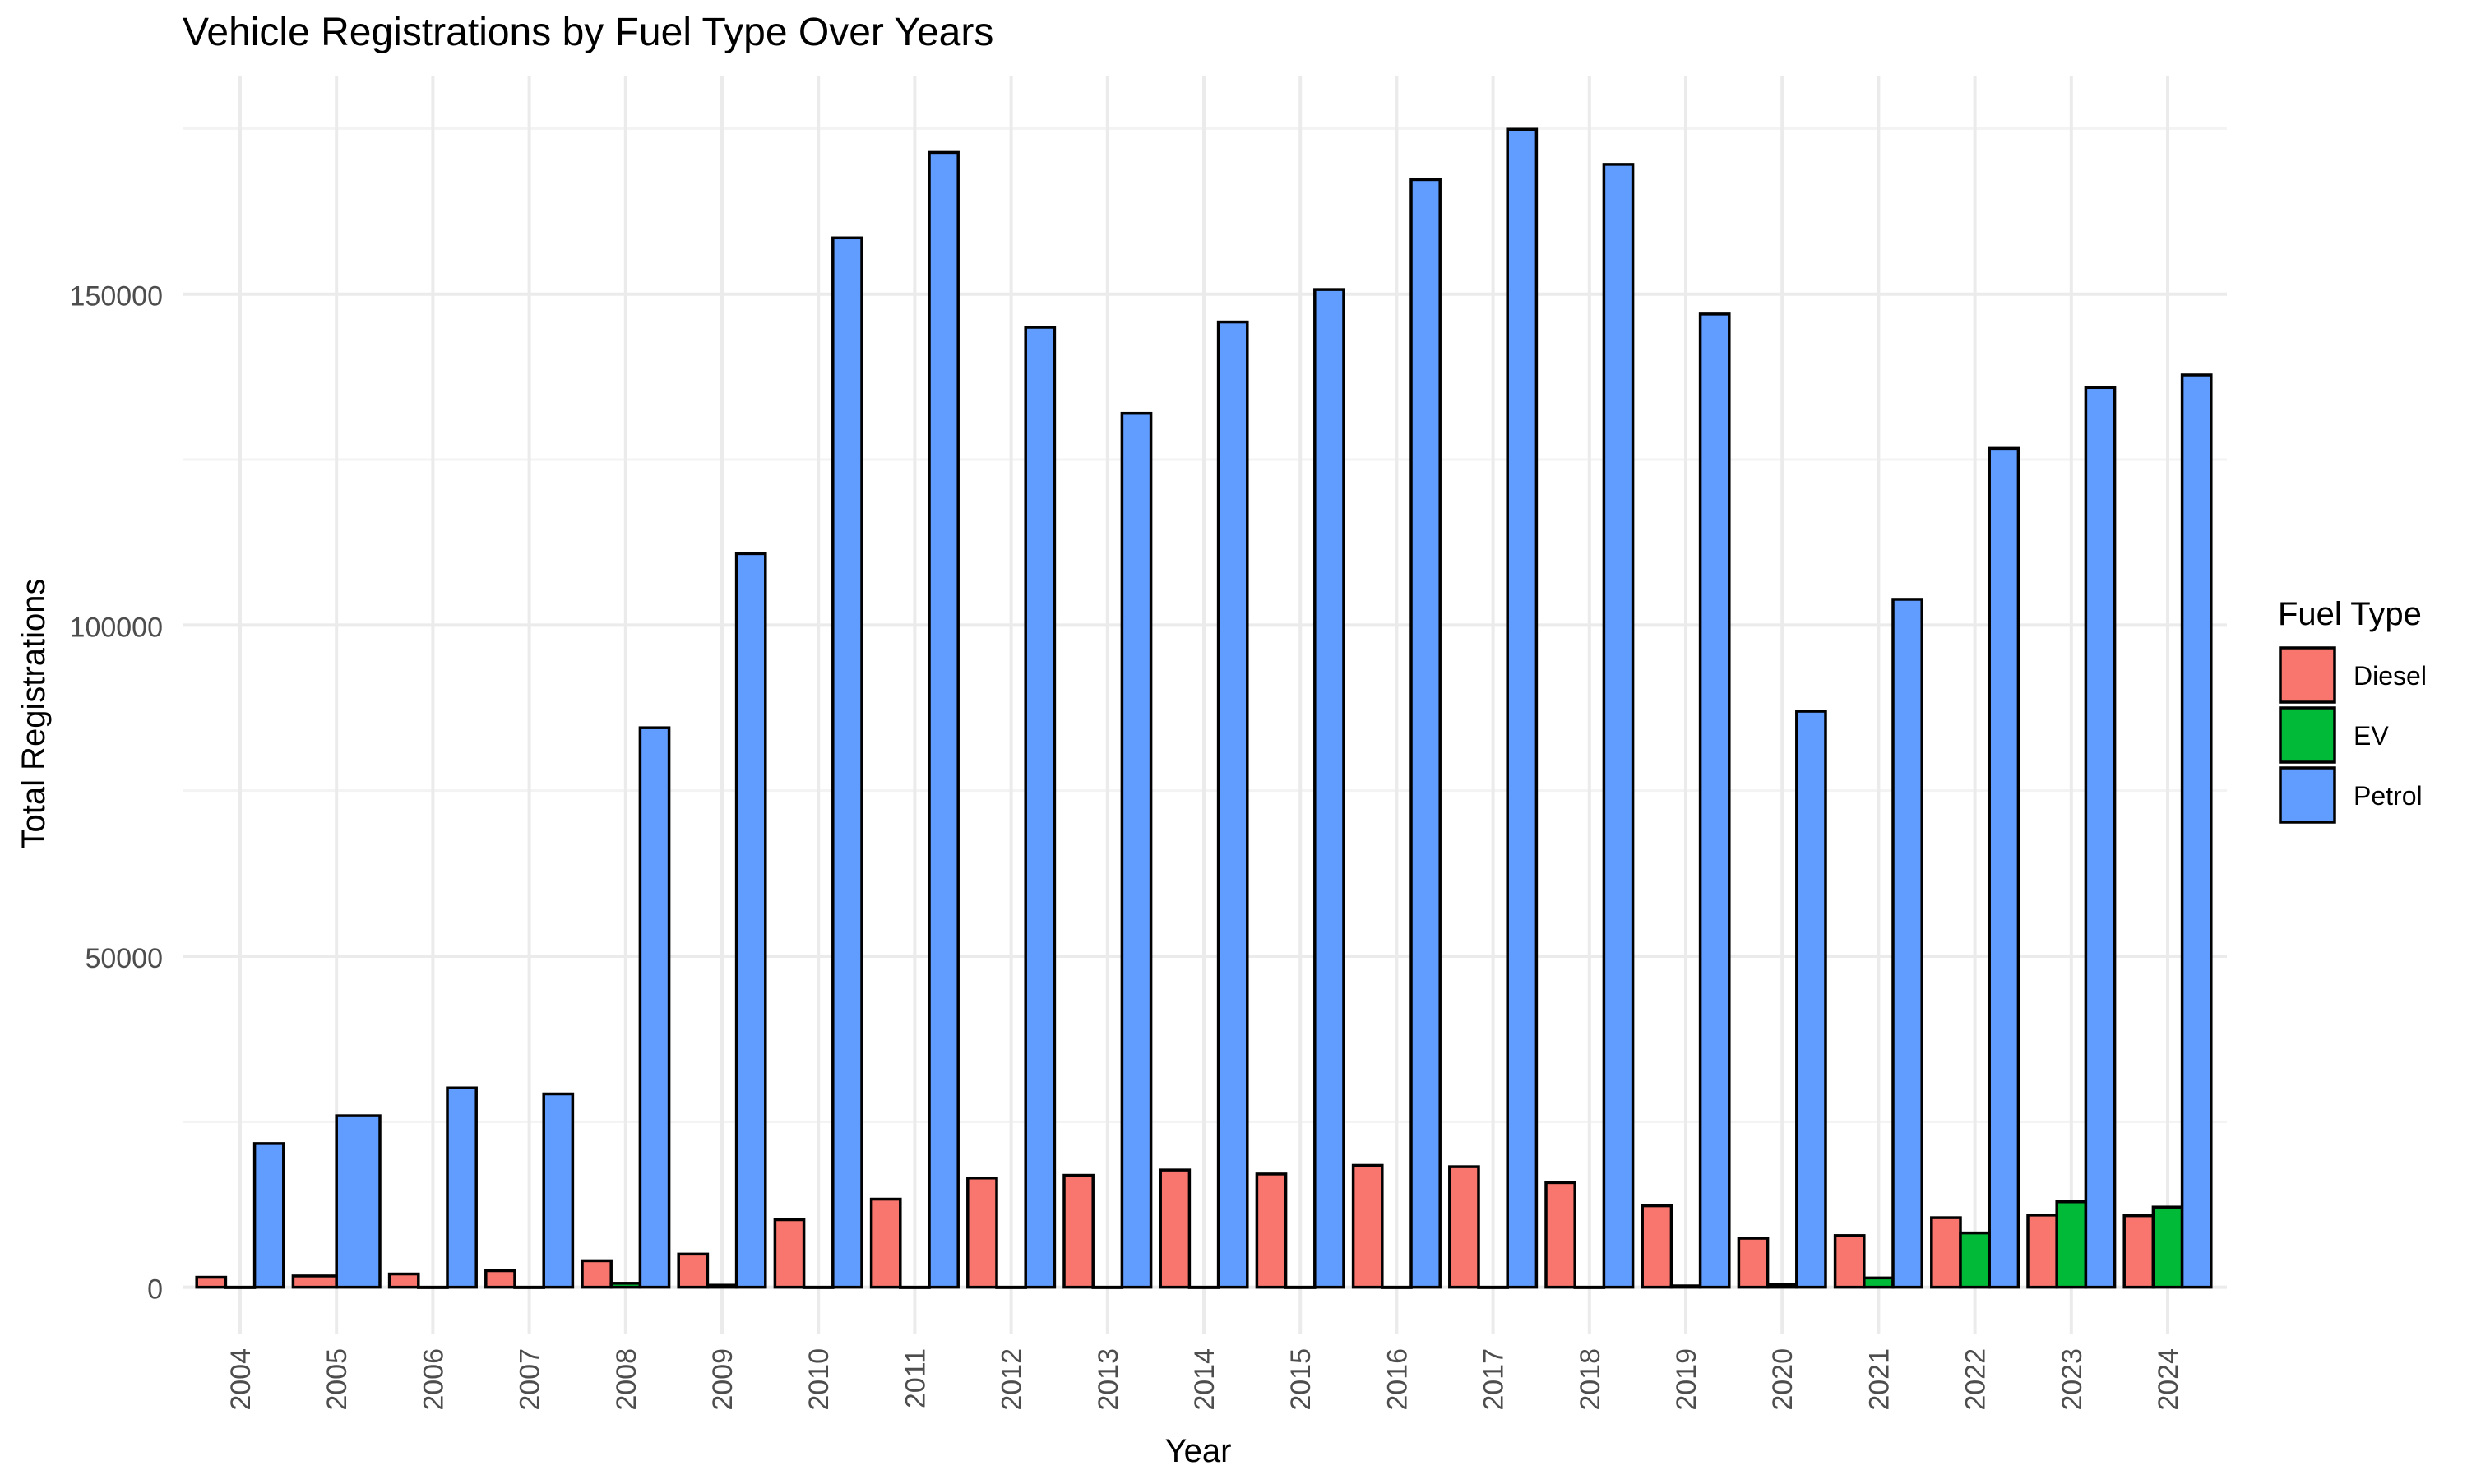 The image size is (2467, 1484). What do you see at coordinates (1590, 1379) in the screenshot?
I see `x-tick-label: 2018` at bounding box center [1590, 1379].